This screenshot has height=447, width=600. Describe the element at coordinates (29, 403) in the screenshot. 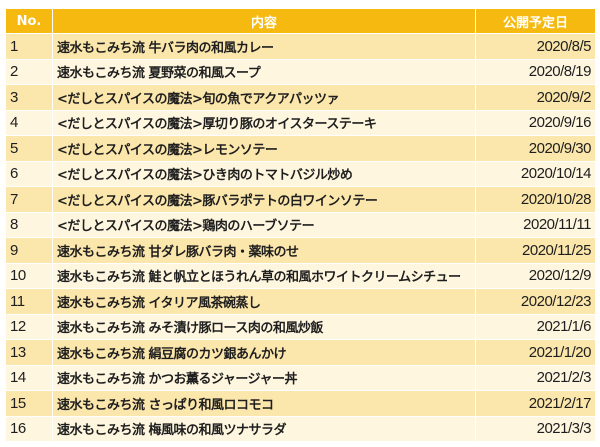

I see `row-number: 15` at that location.